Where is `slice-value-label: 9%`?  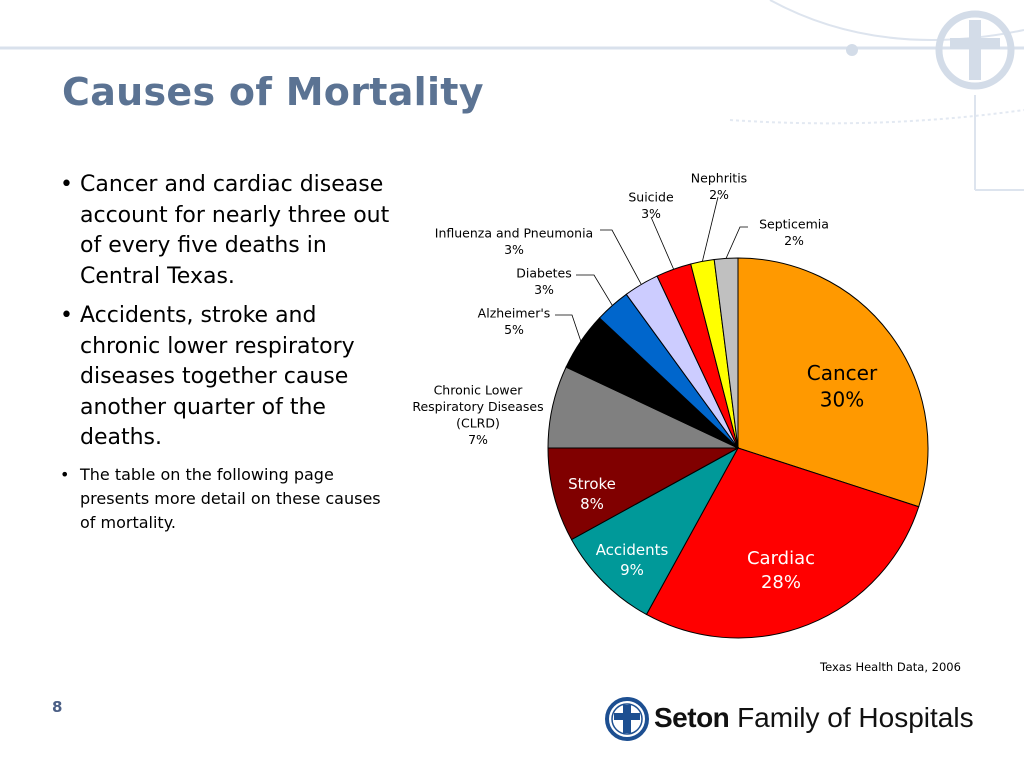
slice-value-label: 9% is located at coordinates (632, 570).